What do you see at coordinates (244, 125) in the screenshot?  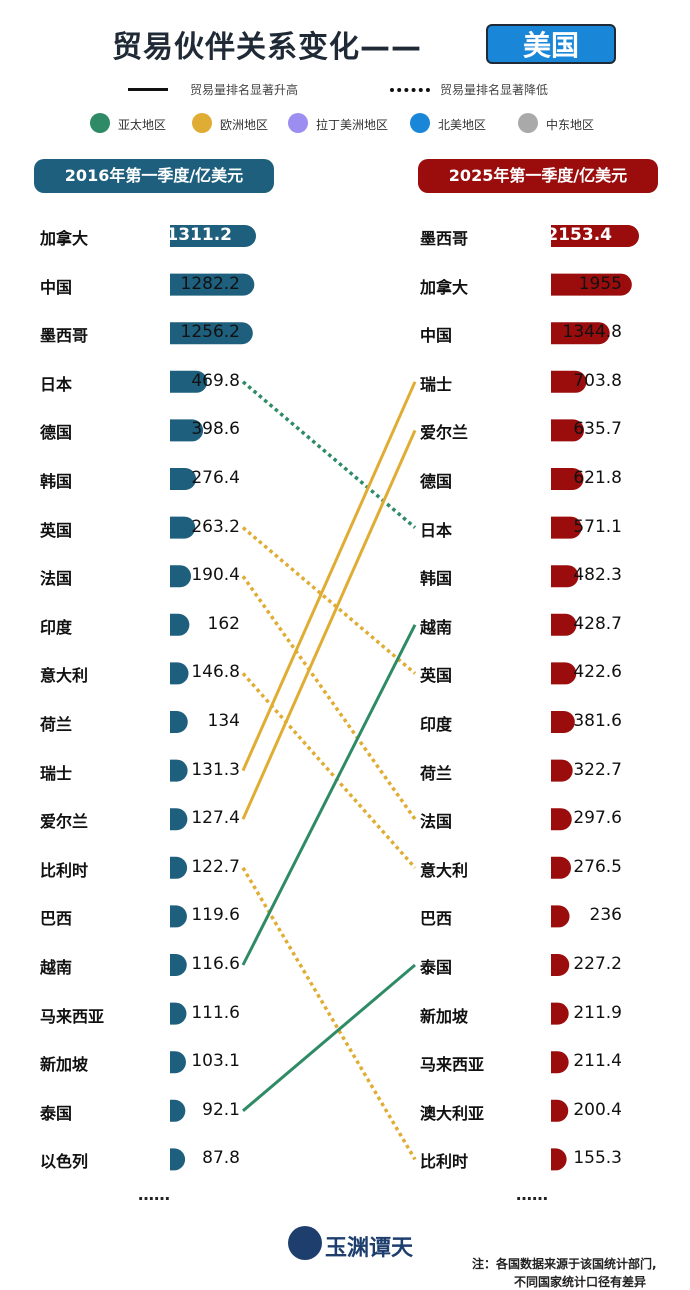 I see `legend-label: 欧洲地区` at bounding box center [244, 125].